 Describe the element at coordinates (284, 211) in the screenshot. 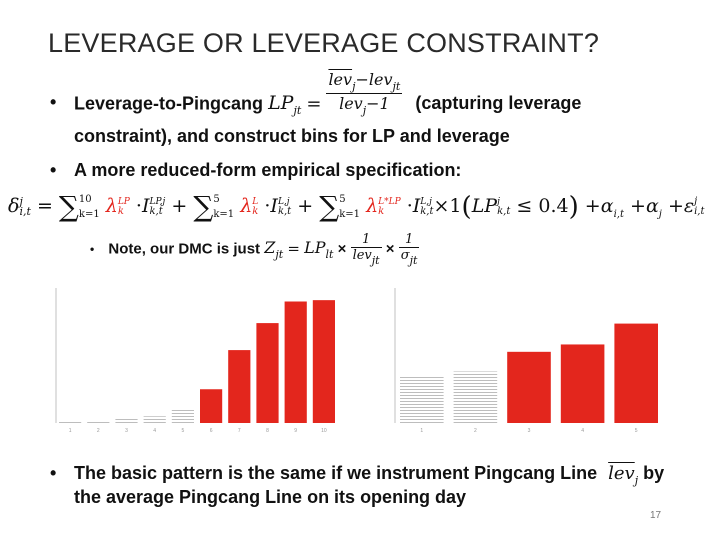

I see `eq-indicator-l-sub: k,t` at that location.